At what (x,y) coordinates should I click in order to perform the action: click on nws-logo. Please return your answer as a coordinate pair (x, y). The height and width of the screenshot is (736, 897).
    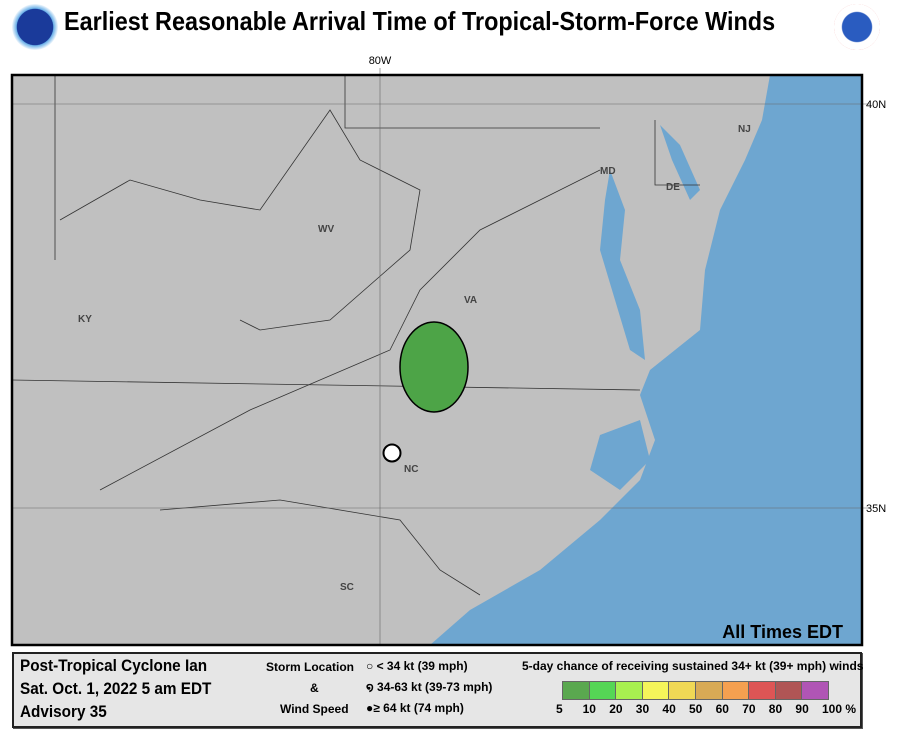
    Looking at the image, I should click on (857, 27).